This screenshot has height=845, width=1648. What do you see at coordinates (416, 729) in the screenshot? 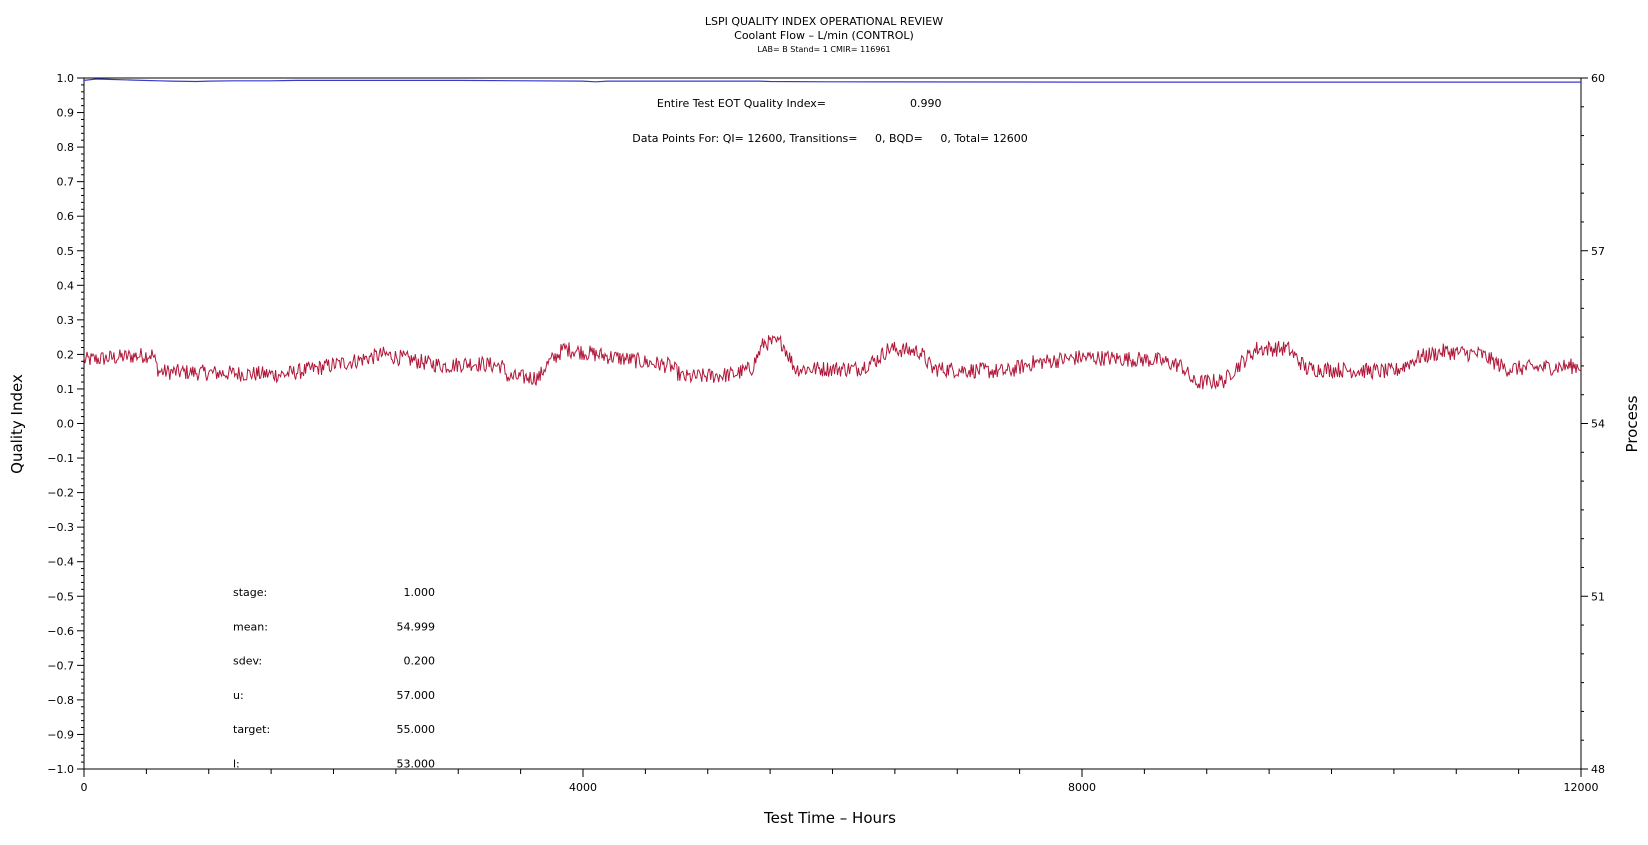
I see `stat-value: 55.000` at bounding box center [416, 729].